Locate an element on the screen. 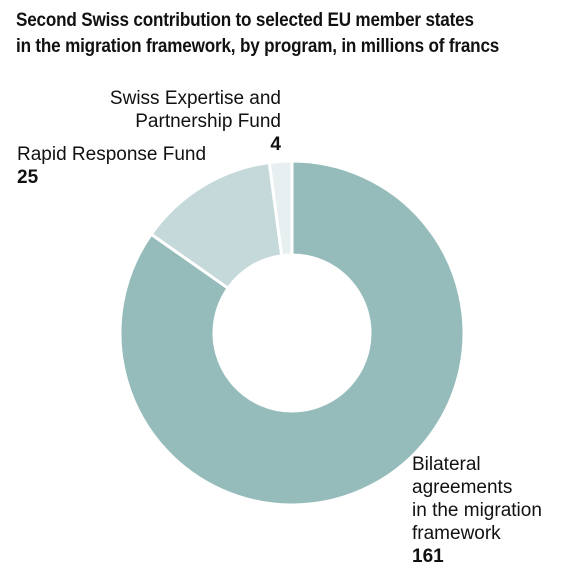  slice-label-line: framework is located at coordinates (456, 533).